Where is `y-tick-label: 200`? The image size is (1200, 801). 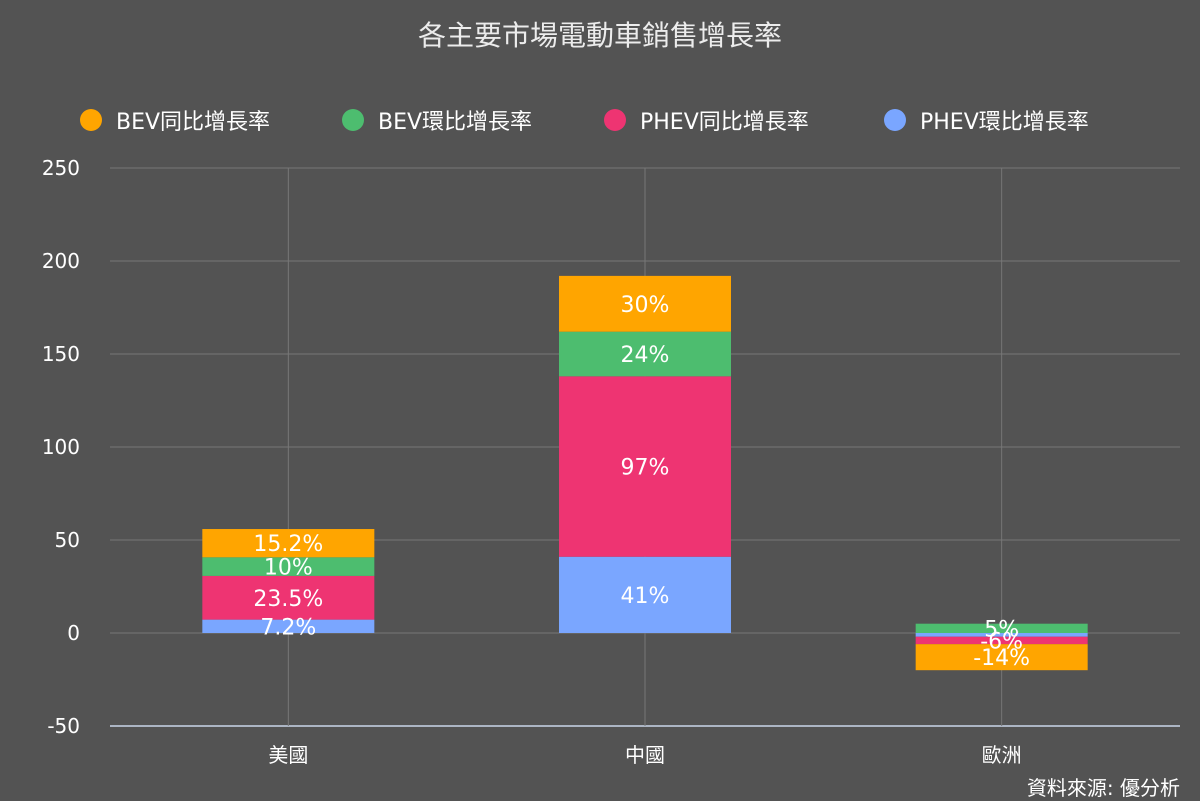
y-tick-label: 200 is located at coordinates (61, 261).